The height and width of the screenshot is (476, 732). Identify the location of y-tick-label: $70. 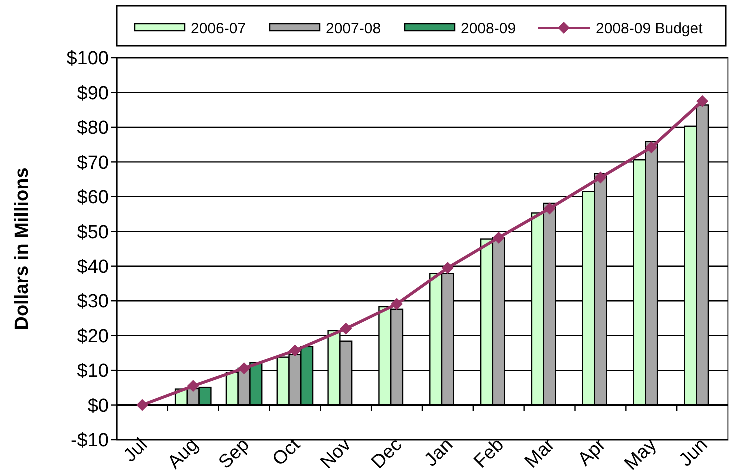
(93, 163).